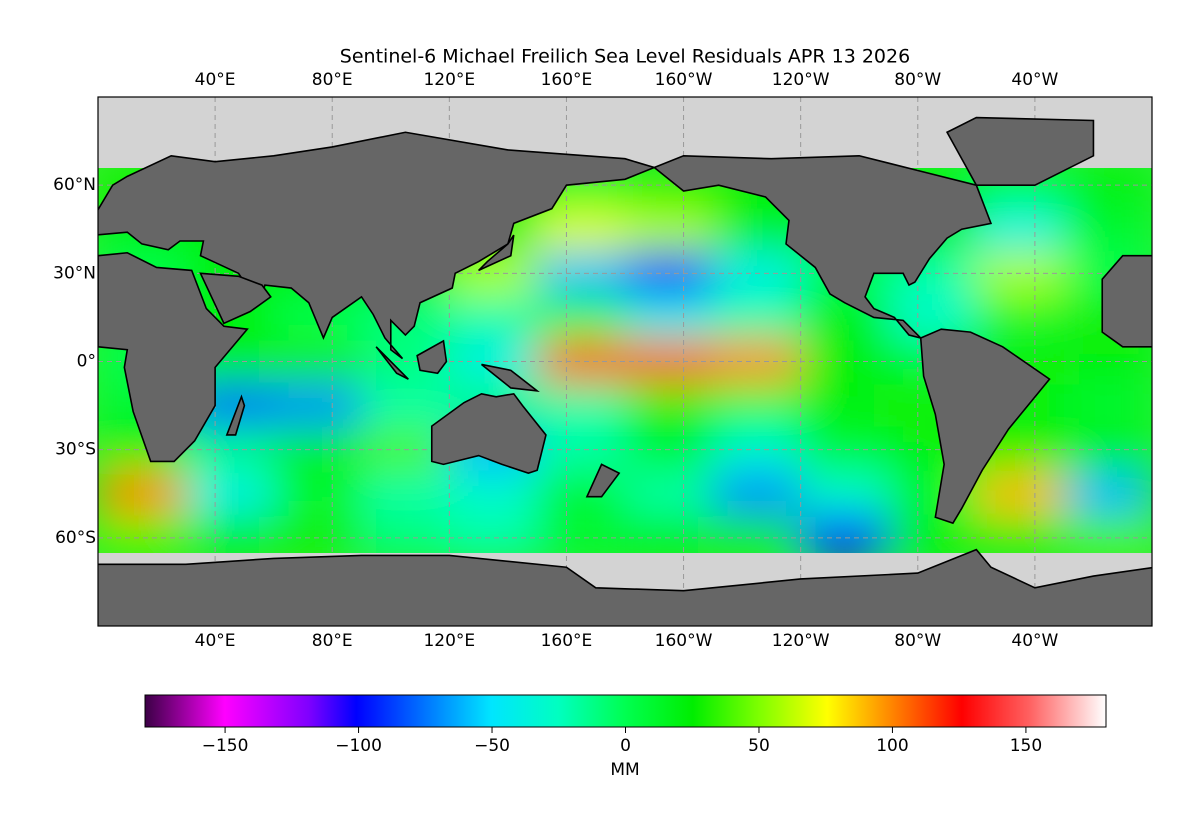 The width and height of the screenshot is (1200, 827). I want to click on colorbar-tick-label: −100, so click(358, 746).